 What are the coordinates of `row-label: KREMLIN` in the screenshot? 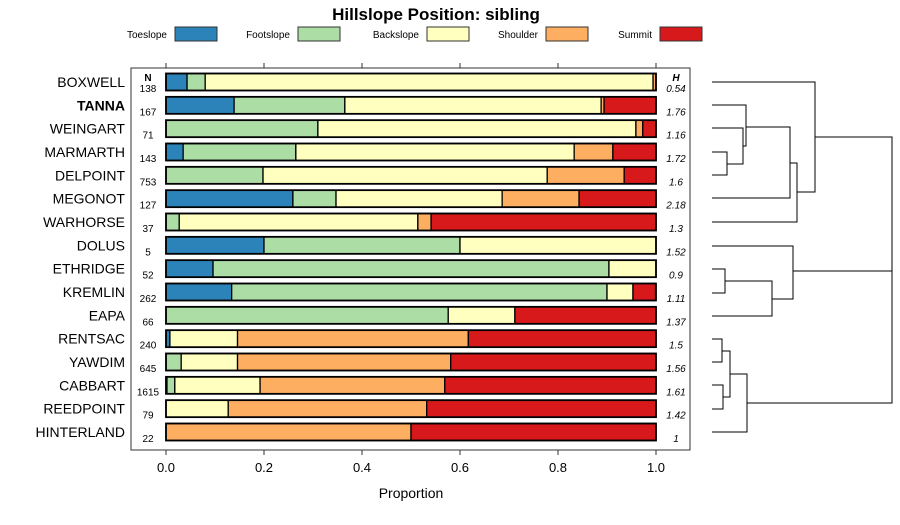 It's located at (94, 292).